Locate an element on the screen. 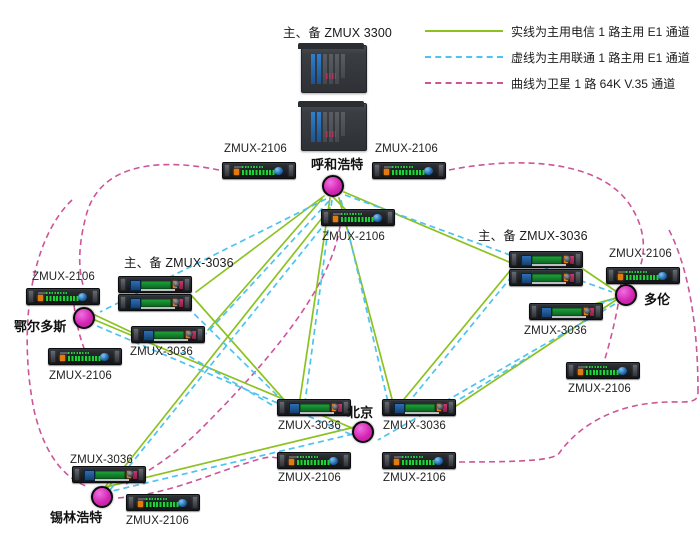 The width and height of the screenshot is (700, 539). tel-hohhot-beijing-r is located at coordinates (365, 298).